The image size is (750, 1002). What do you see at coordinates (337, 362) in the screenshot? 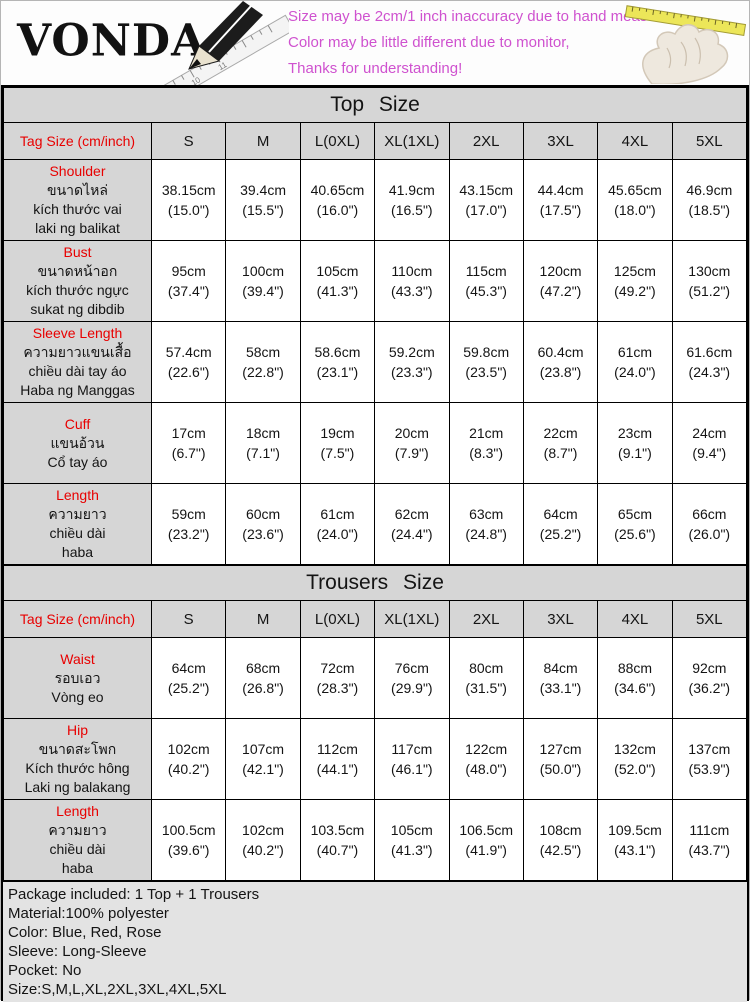
I see `size-value-cell: 58.6cm (23.1")` at bounding box center [337, 362].